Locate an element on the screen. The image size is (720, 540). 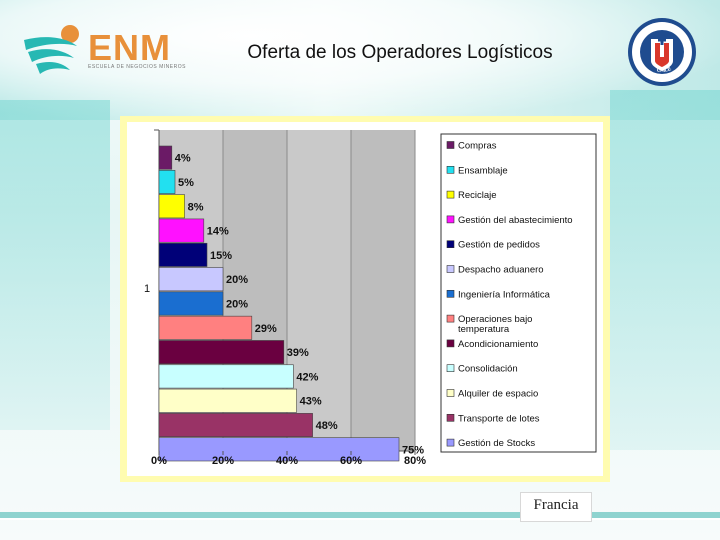
data-label: 8% is located at coordinates (196, 207).